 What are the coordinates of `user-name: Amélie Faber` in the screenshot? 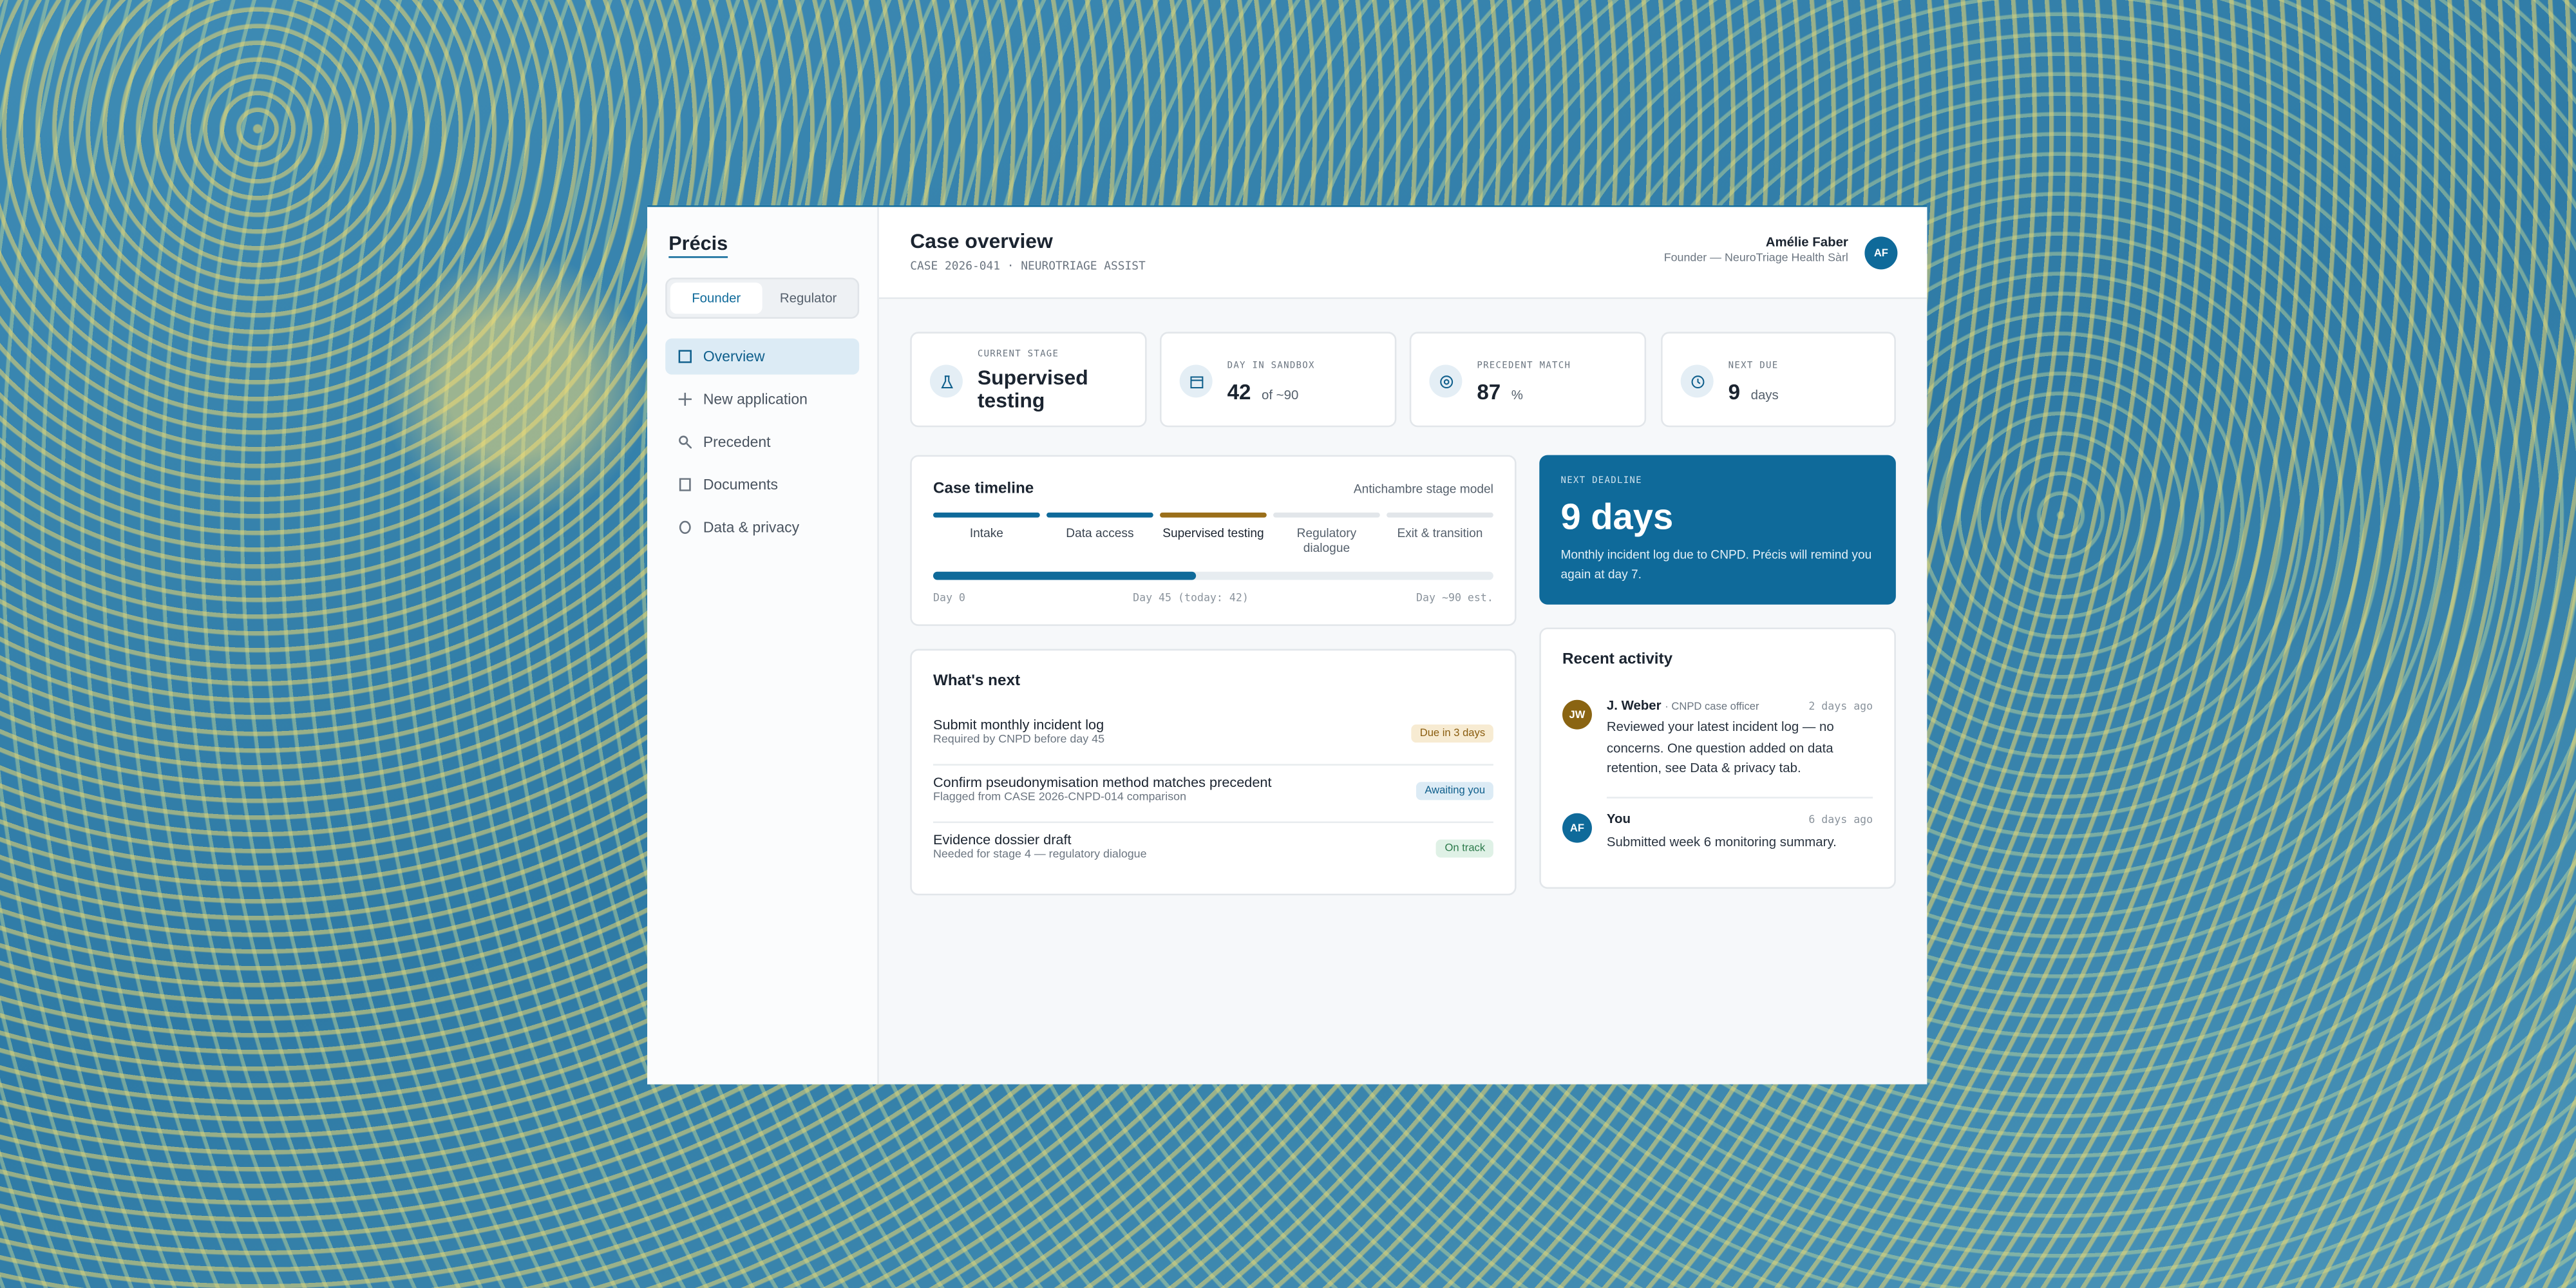 It's located at (1806, 242).